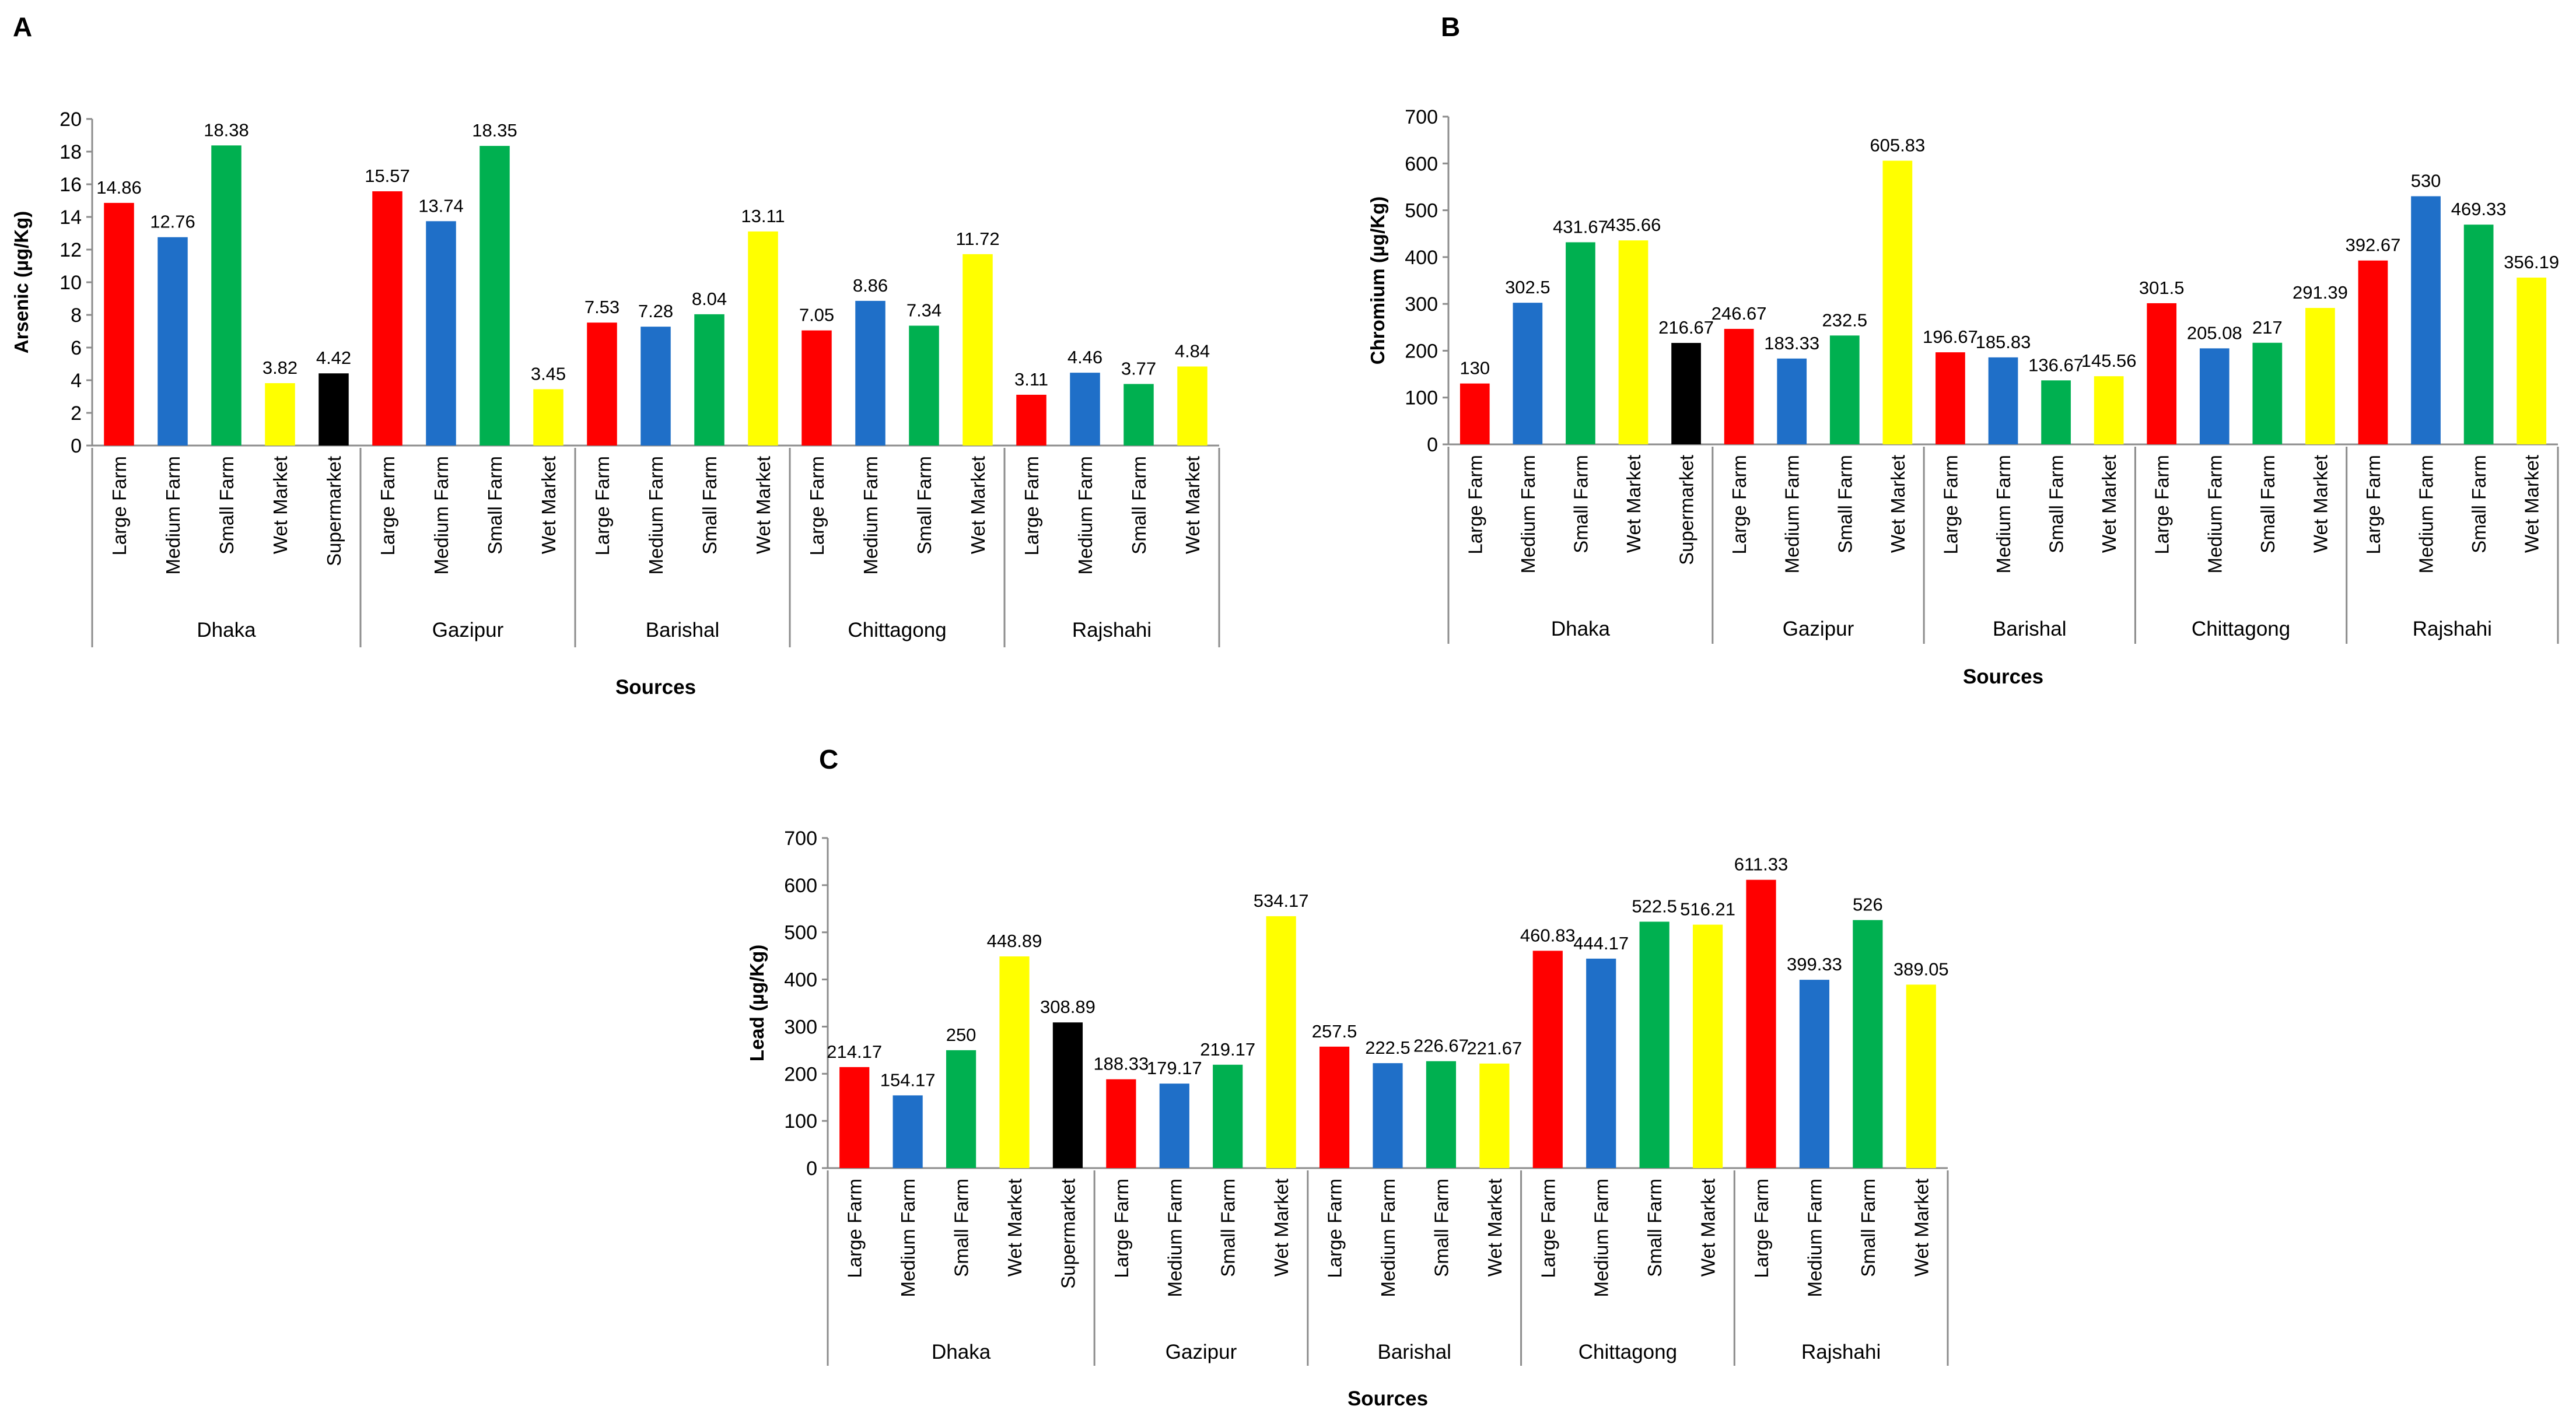 The image size is (2576, 1413). Describe the element at coordinates (1580, 226) in the screenshot. I see `data-label: 431.67` at that location.